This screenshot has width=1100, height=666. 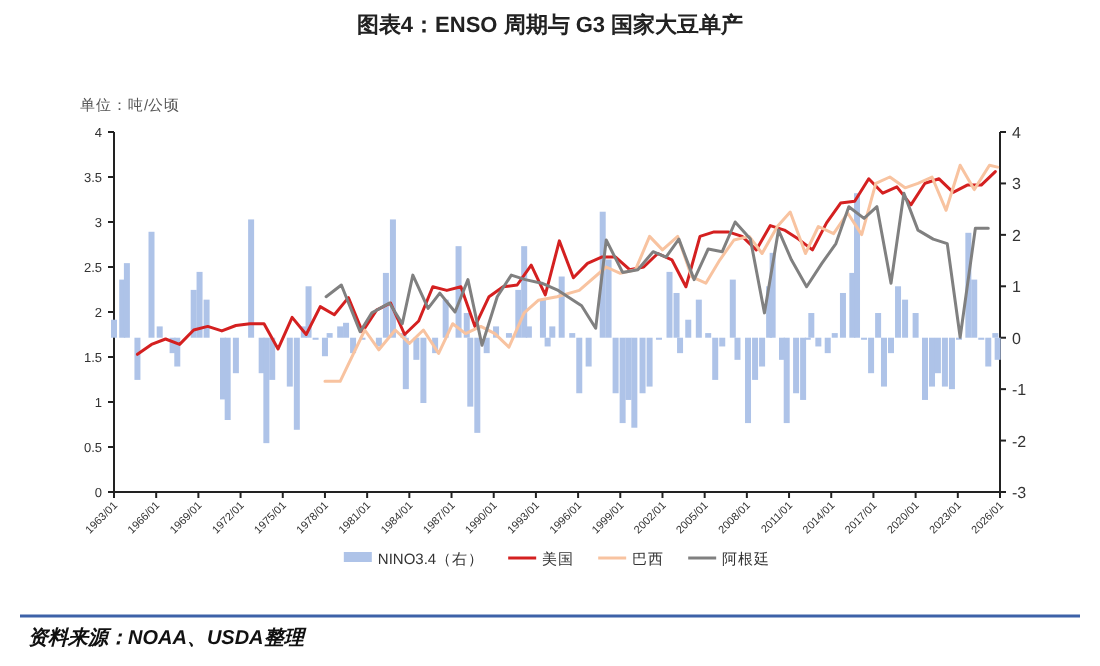 I want to click on text: 资料来源：NOAA、USDA整理, so click(x=168, y=638).